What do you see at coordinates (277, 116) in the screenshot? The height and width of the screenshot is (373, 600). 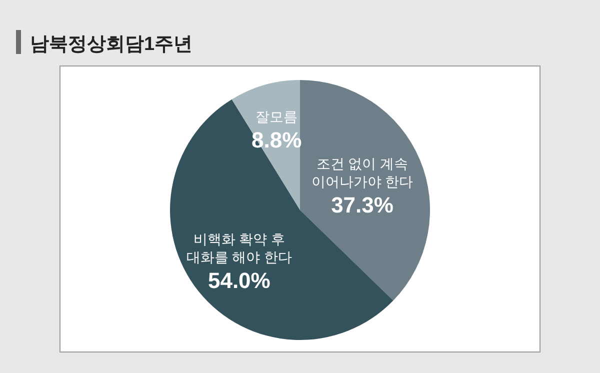 I see `slice-label: 잘모름` at bounding box center [277, 116].